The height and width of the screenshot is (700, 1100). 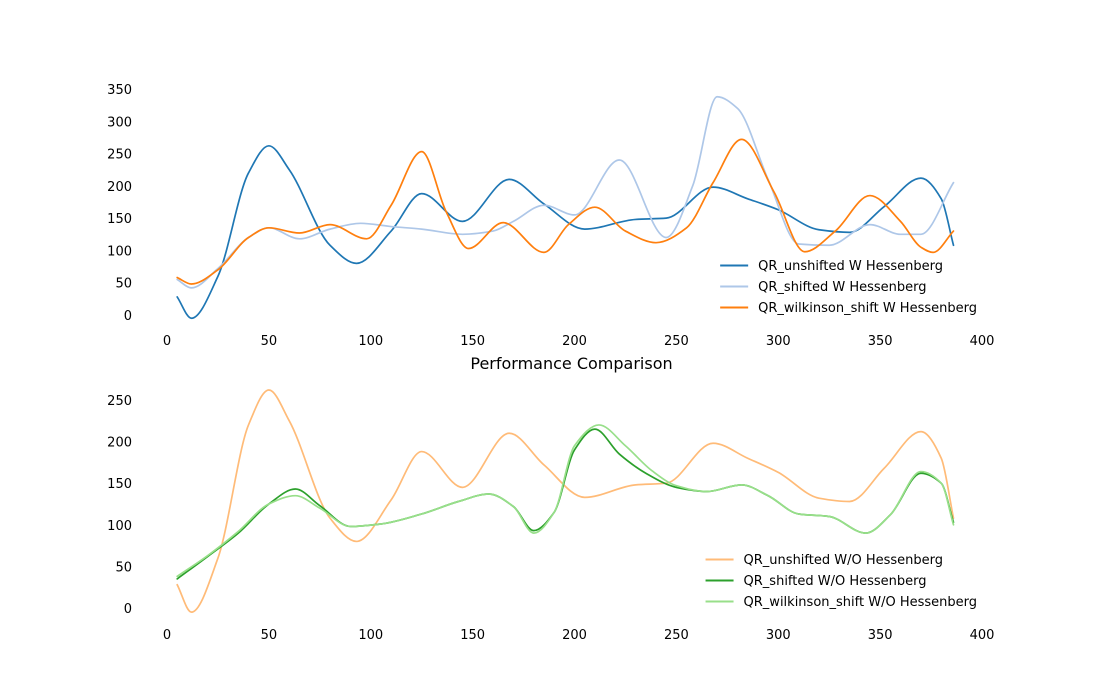 What do you see at coordinates (119, 122) in the screenshot?
I see `y-tick-label: 300` at bounding box center [119, 122].